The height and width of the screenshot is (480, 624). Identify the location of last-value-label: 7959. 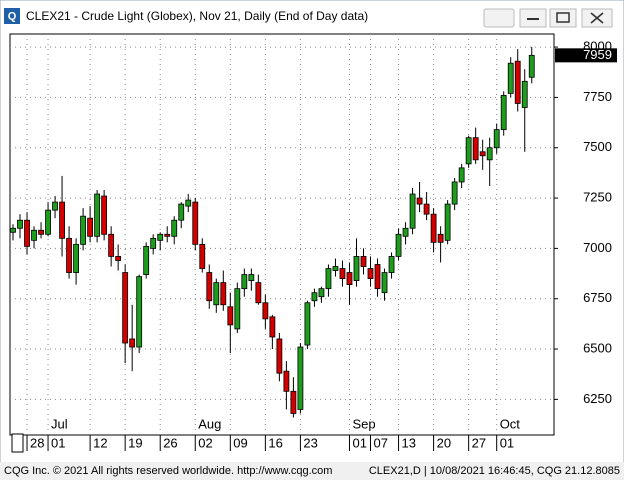
(597, 54).